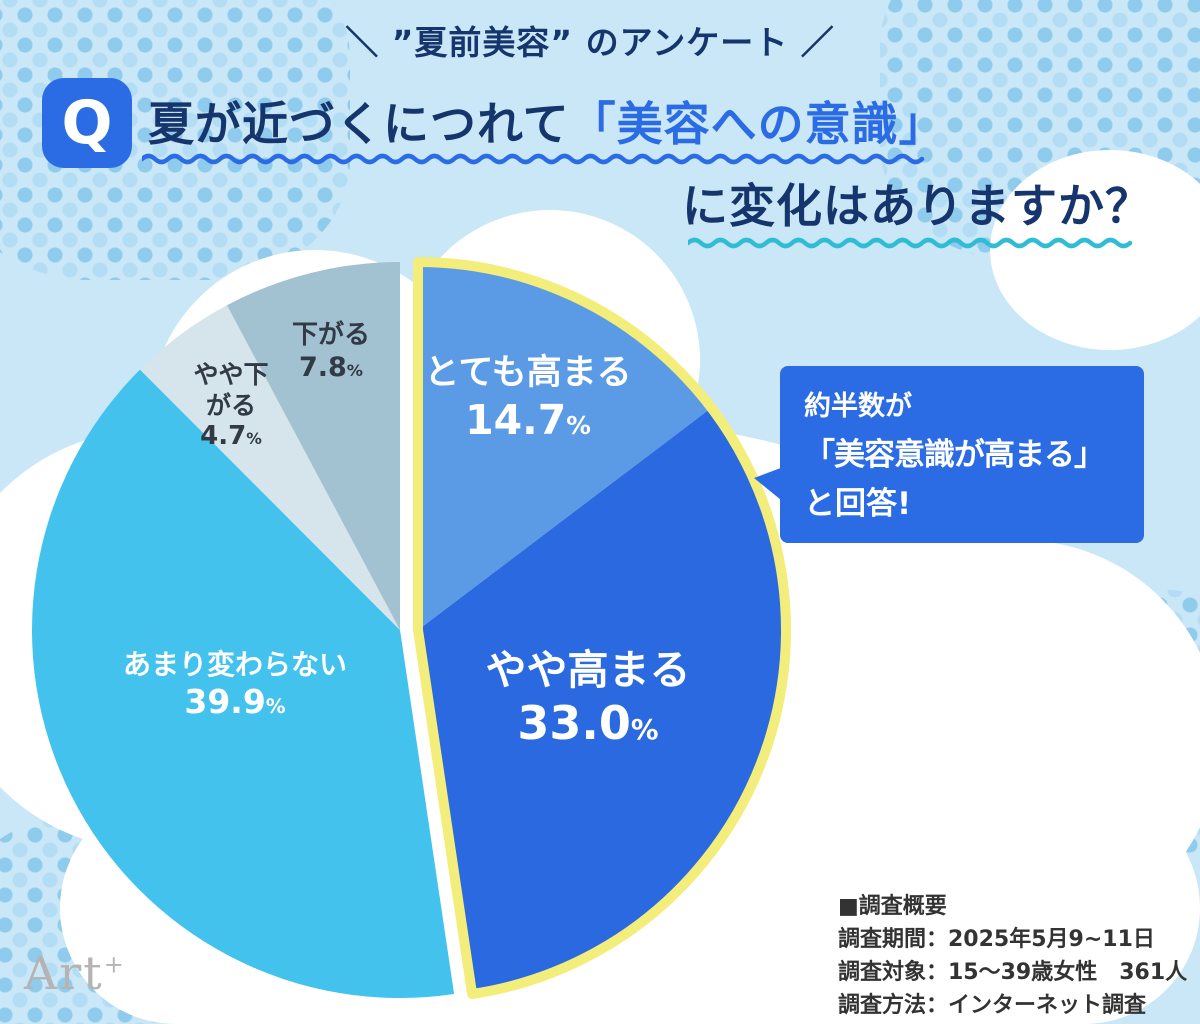 This screenshot has width=1200, height=1024. I want to click on pie-label-yaya-takamaru: やや高まる 33.0%, so click(588, 698).